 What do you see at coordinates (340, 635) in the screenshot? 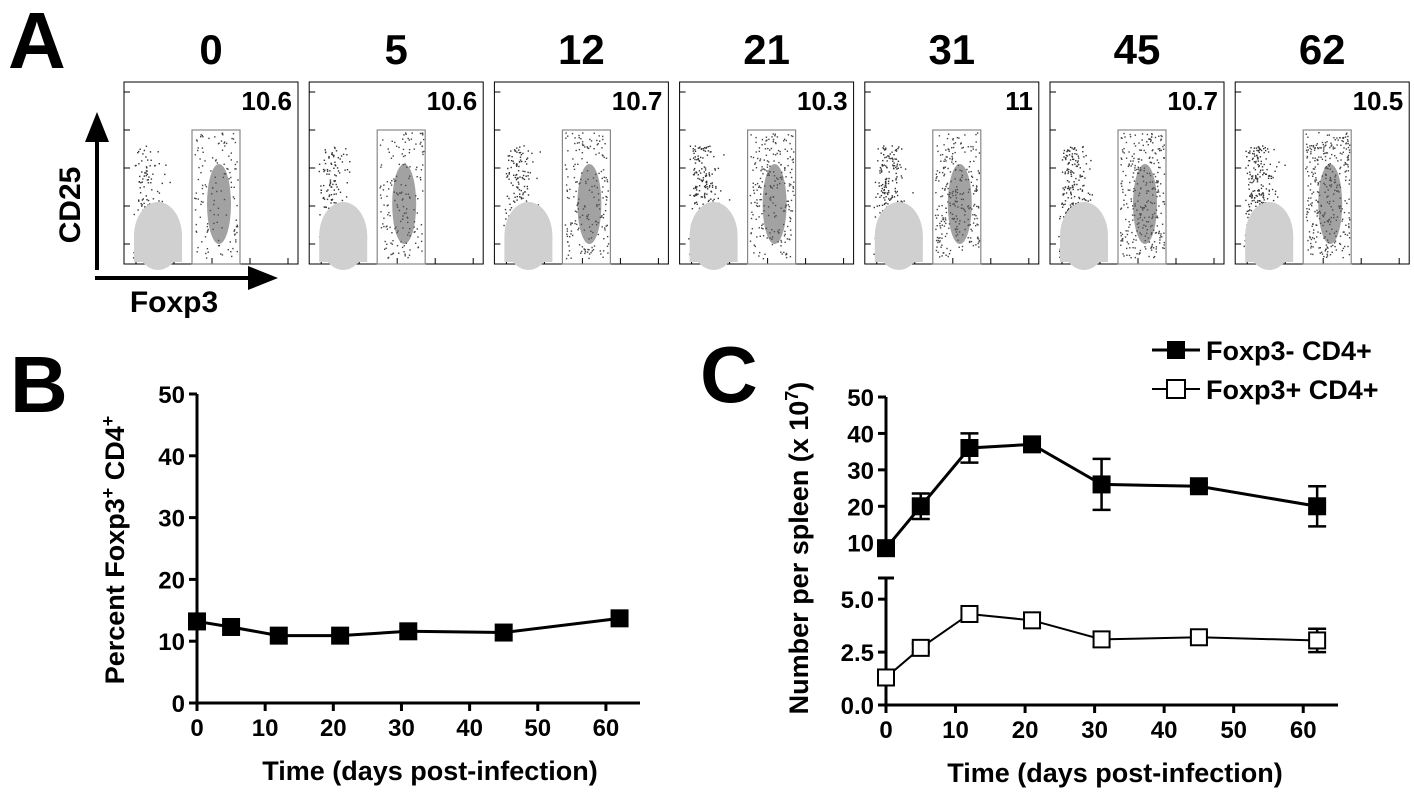
I see `chart-b-point` at bounding box center [340, 635].